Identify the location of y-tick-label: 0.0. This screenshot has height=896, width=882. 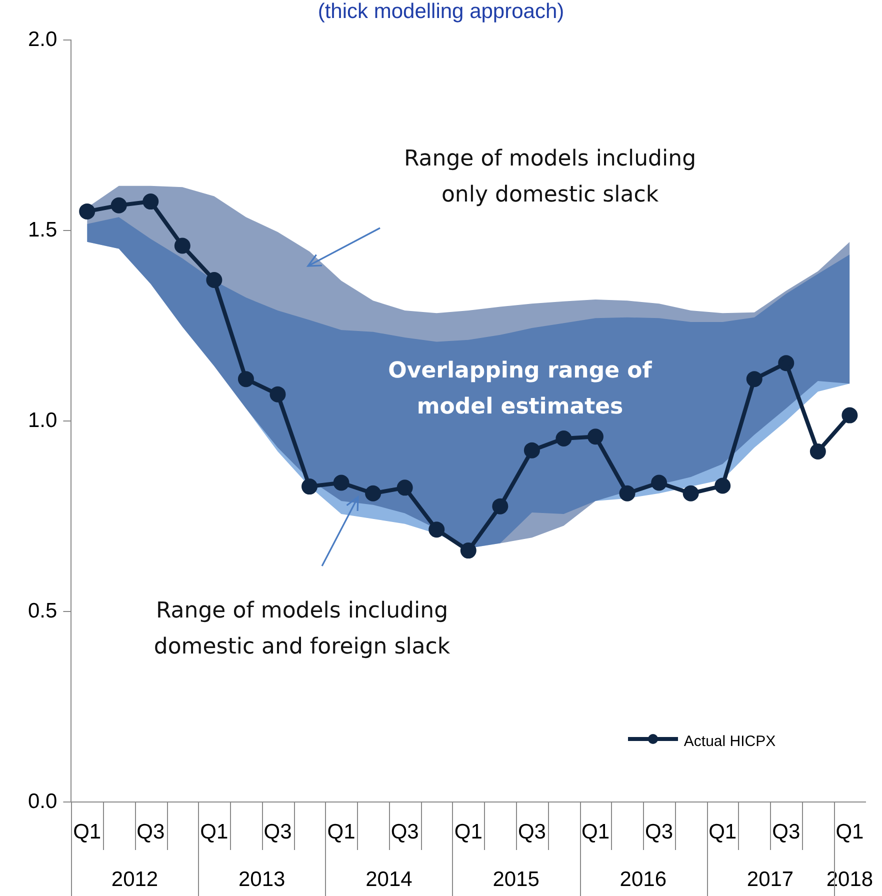
(43, 801).